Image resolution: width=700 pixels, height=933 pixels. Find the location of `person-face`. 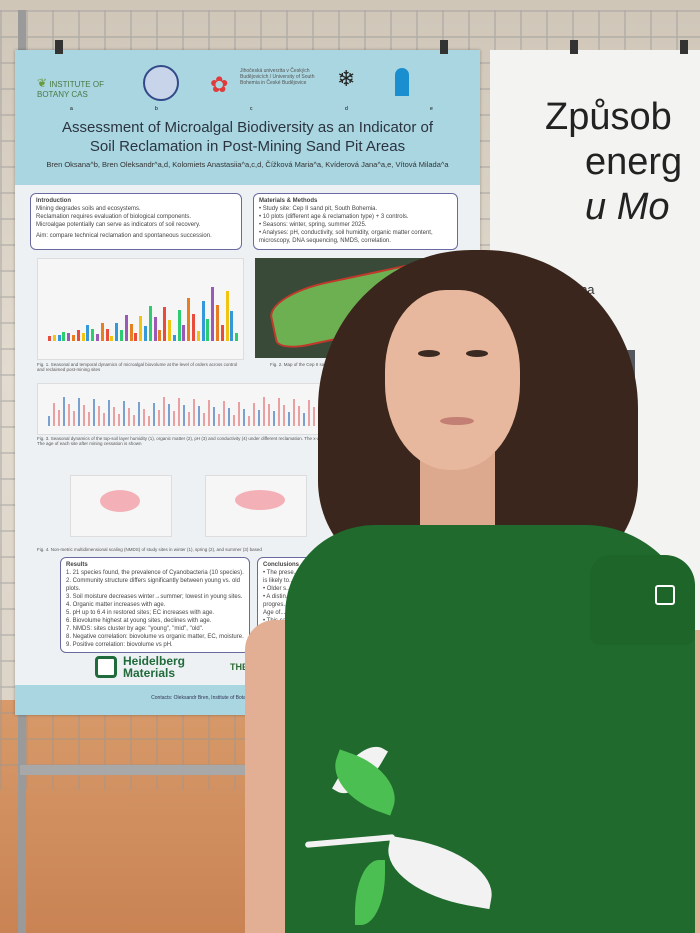

person-face is located at coordinates (452, 380).